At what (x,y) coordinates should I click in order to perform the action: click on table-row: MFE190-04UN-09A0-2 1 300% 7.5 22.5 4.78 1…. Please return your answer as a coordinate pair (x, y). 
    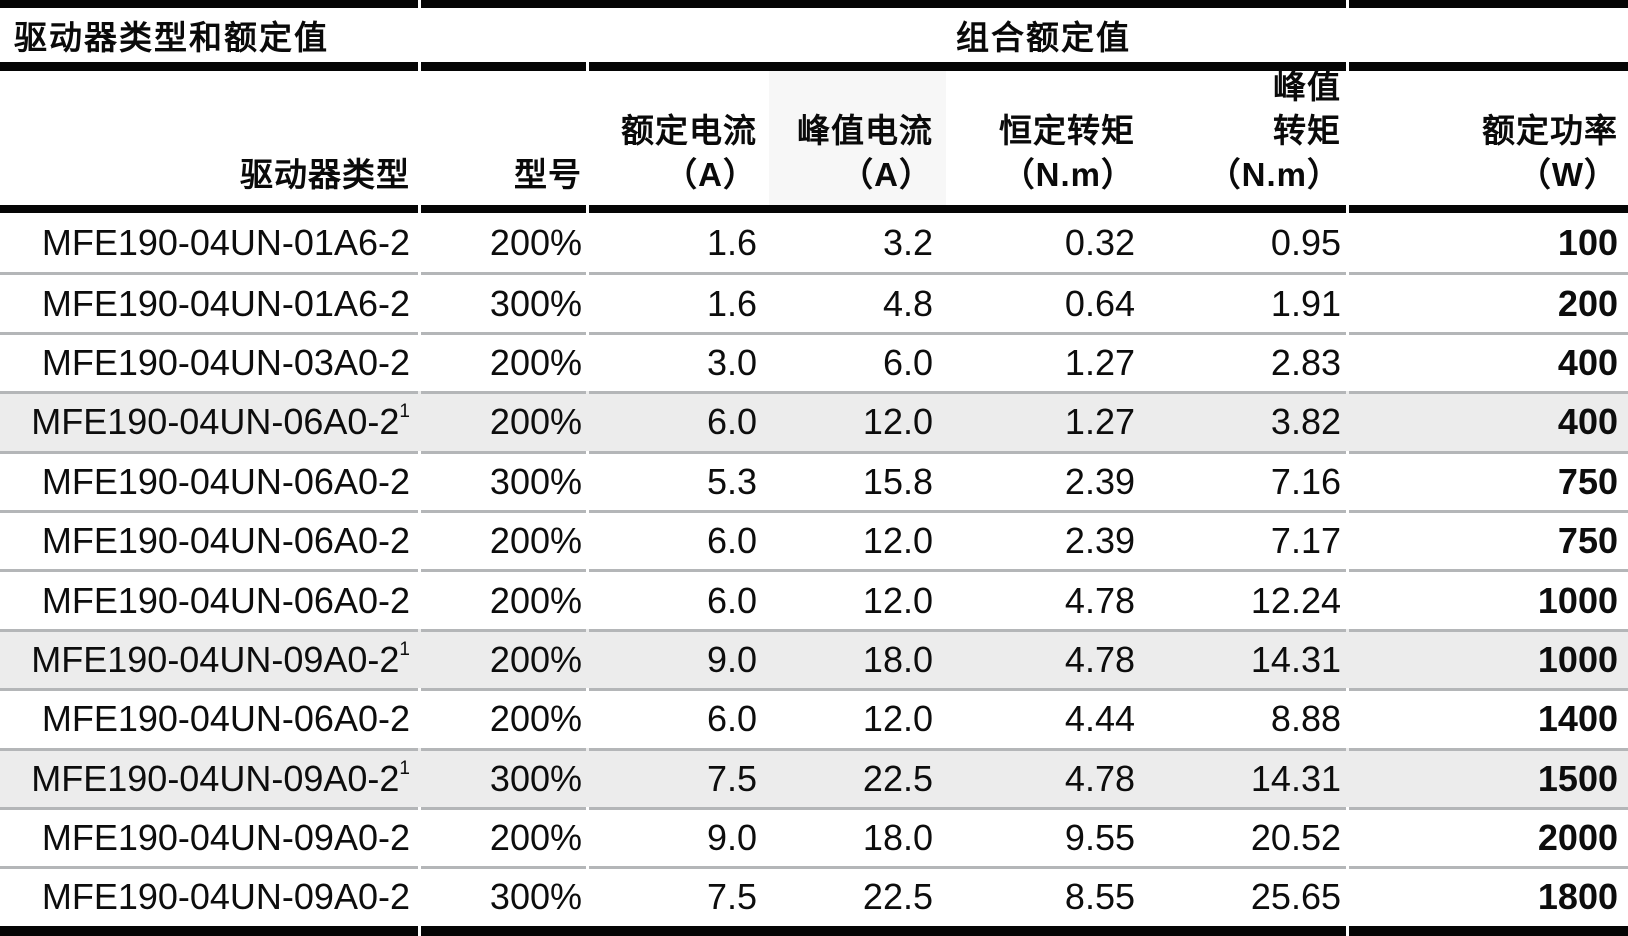
    Looking at the image, I should click on (814, 777).